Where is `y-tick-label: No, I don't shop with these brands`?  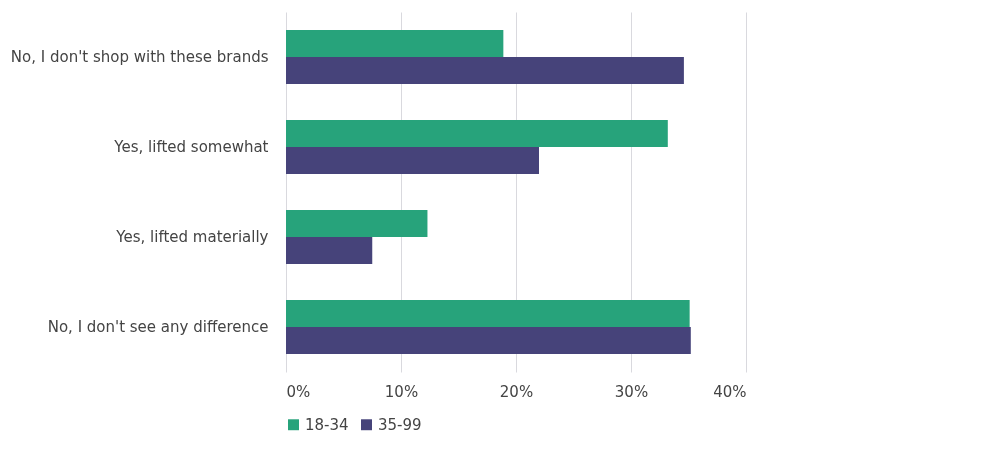 y-tick-label: No, I don't shop with these brands is located at coordinates (139, 57).